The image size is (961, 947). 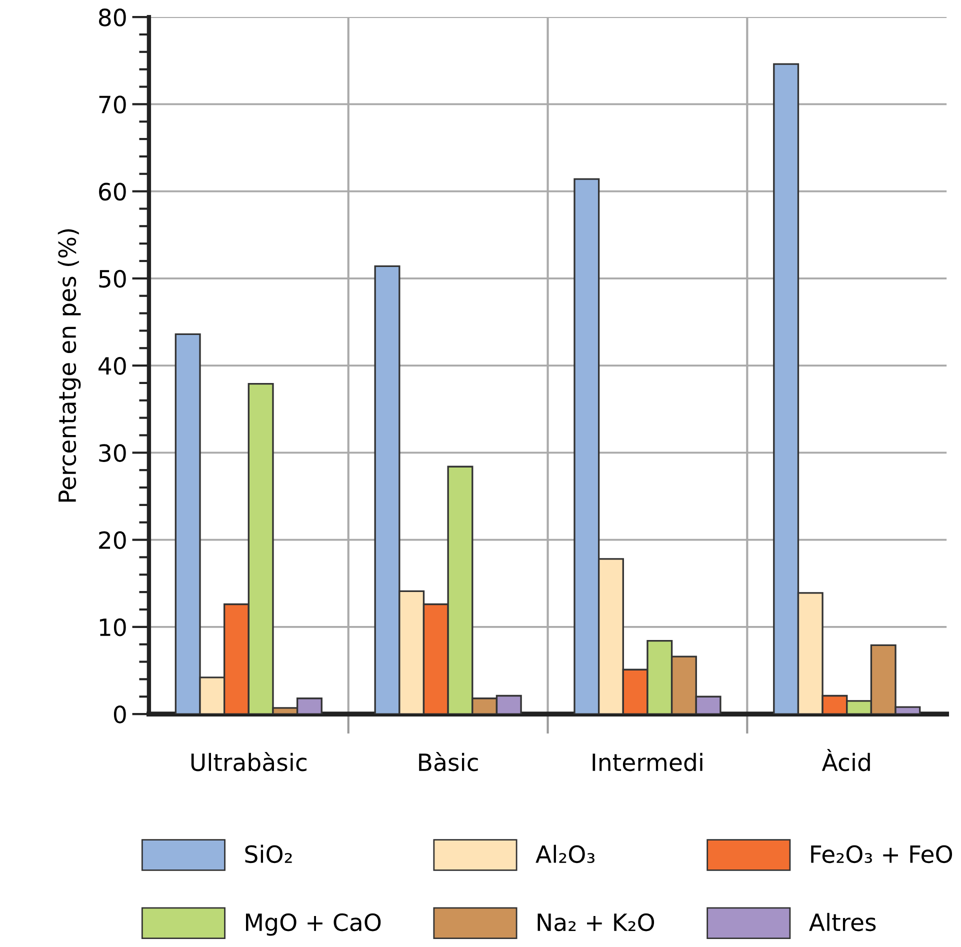 I want to click on legend-label: Fe₂O₃ + FeO, so click(x=881, y=854).